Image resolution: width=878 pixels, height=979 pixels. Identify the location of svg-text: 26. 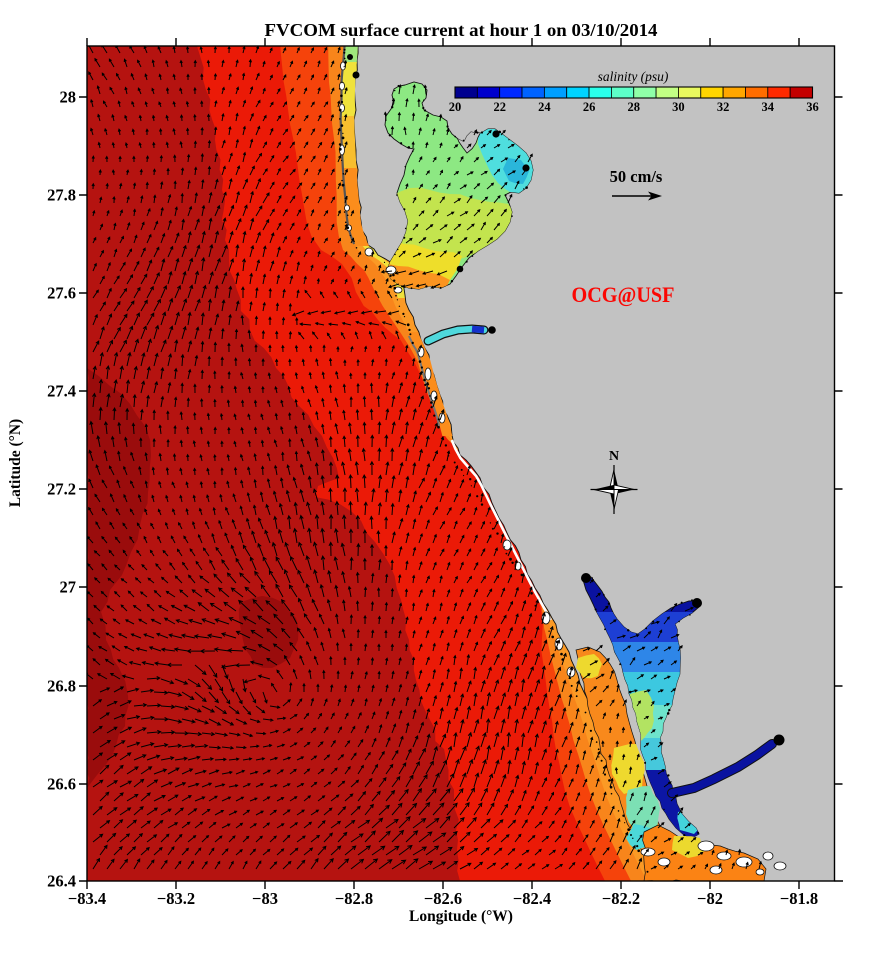
(589, 107).